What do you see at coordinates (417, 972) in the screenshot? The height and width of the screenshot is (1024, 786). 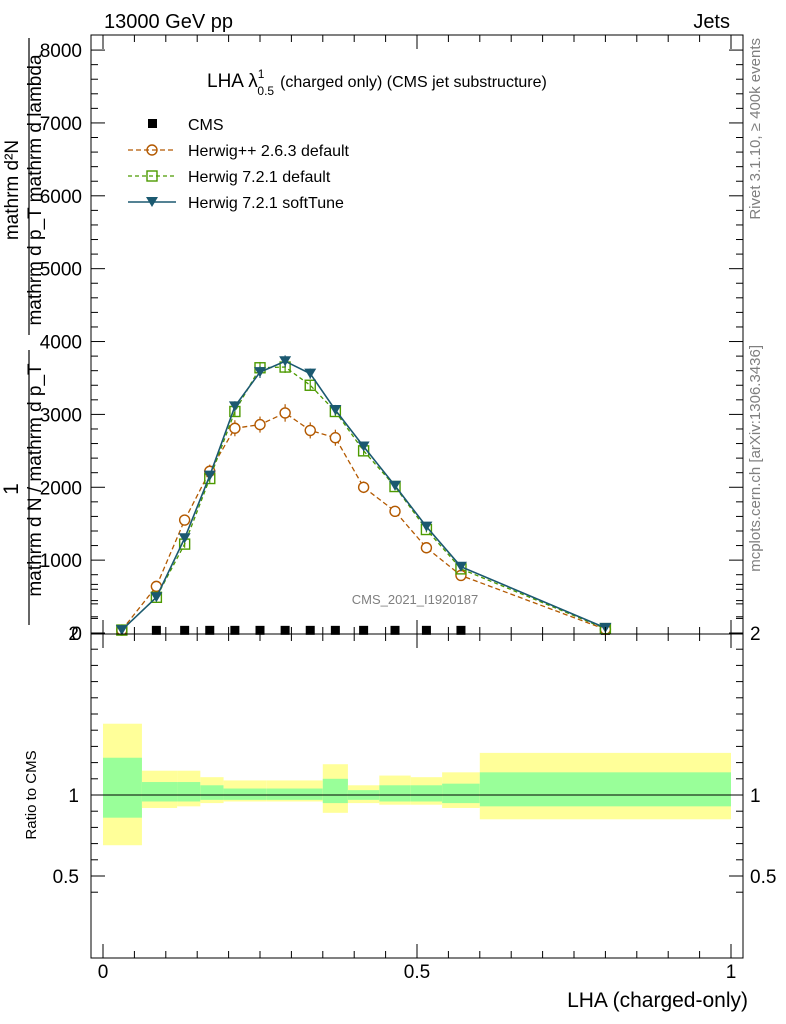 I see `x-tick-label: 0.5` at bounding box center [417, 972].